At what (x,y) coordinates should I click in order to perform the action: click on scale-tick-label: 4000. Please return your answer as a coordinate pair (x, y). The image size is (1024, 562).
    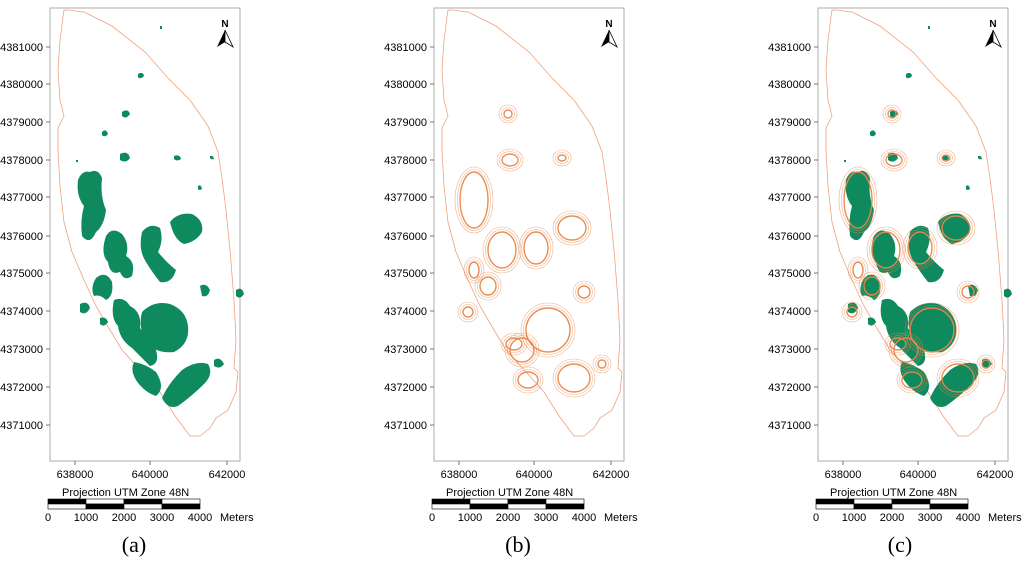
    Looking at the image, I should click on (200, 518).